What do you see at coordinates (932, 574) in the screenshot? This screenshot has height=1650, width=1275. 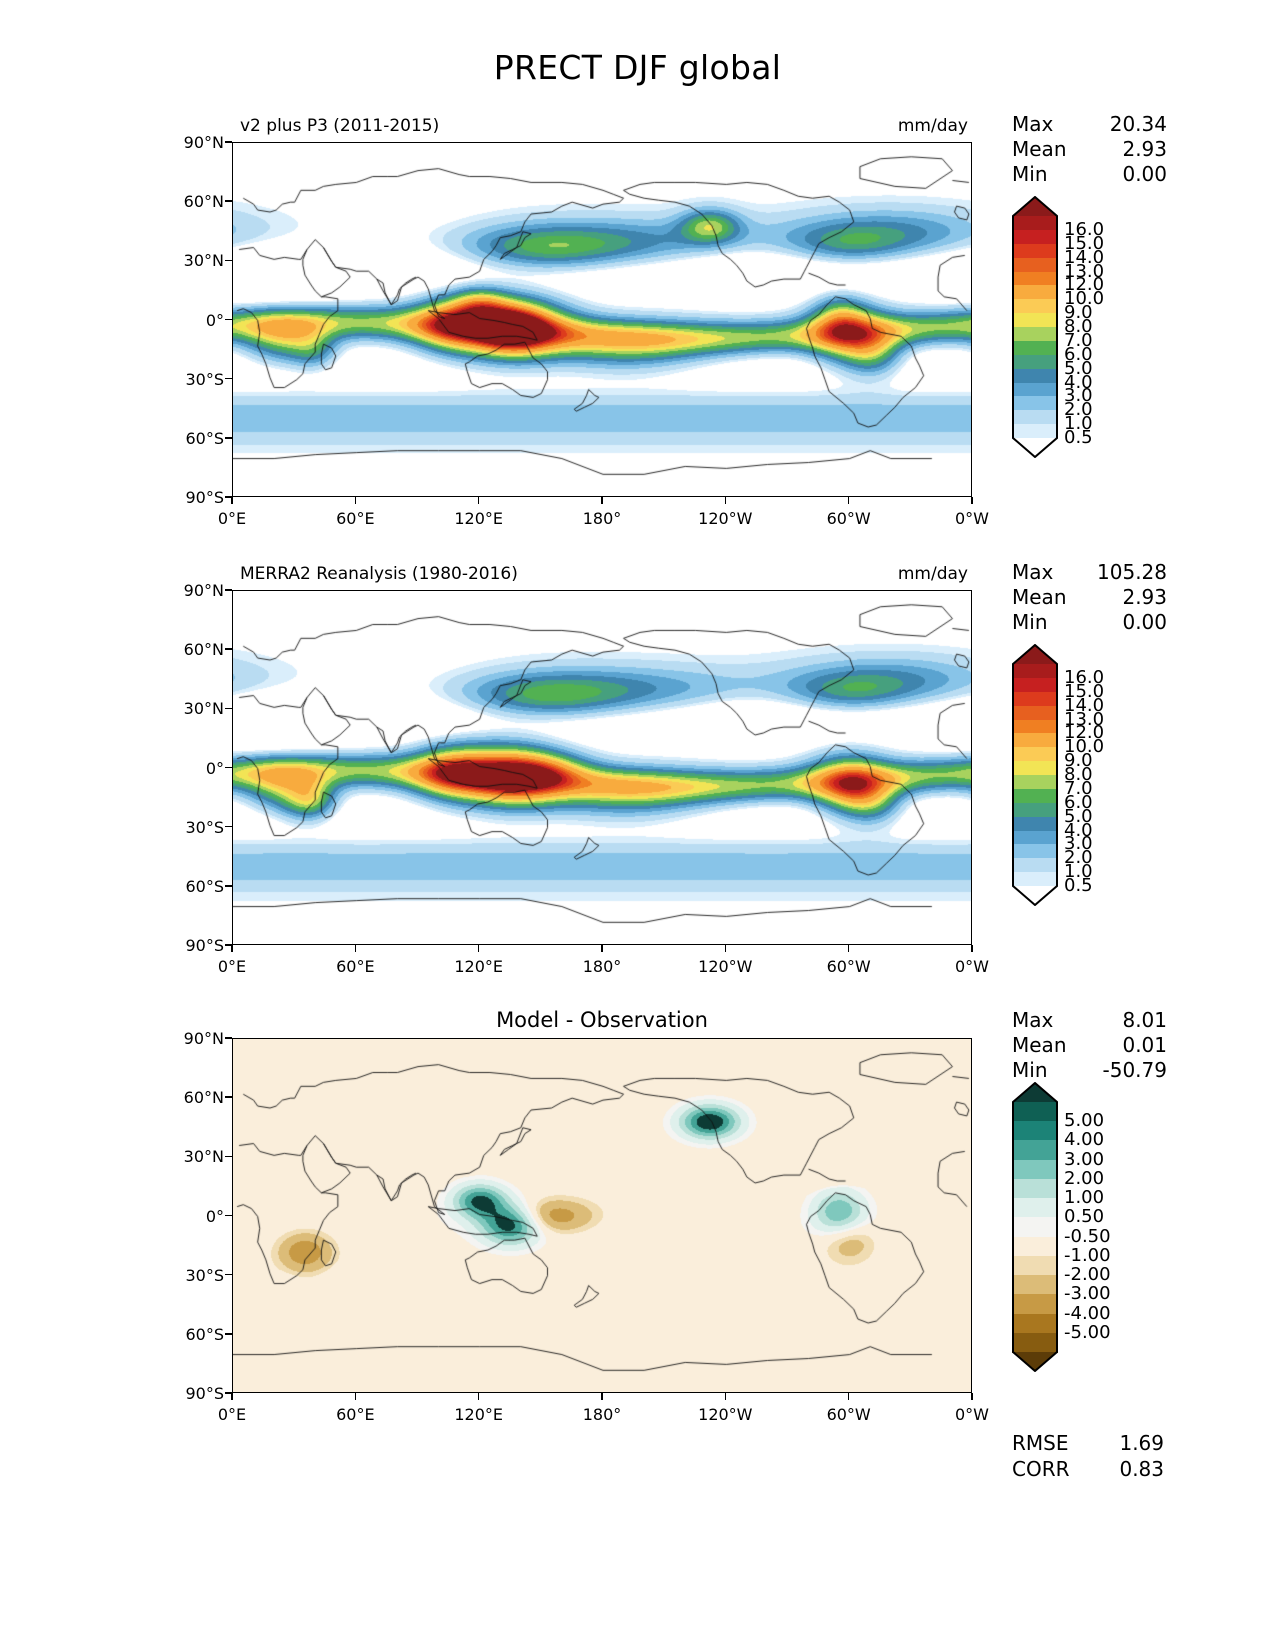 I see `panel-observation-units: mm/day` at bounding box center [932, 574].